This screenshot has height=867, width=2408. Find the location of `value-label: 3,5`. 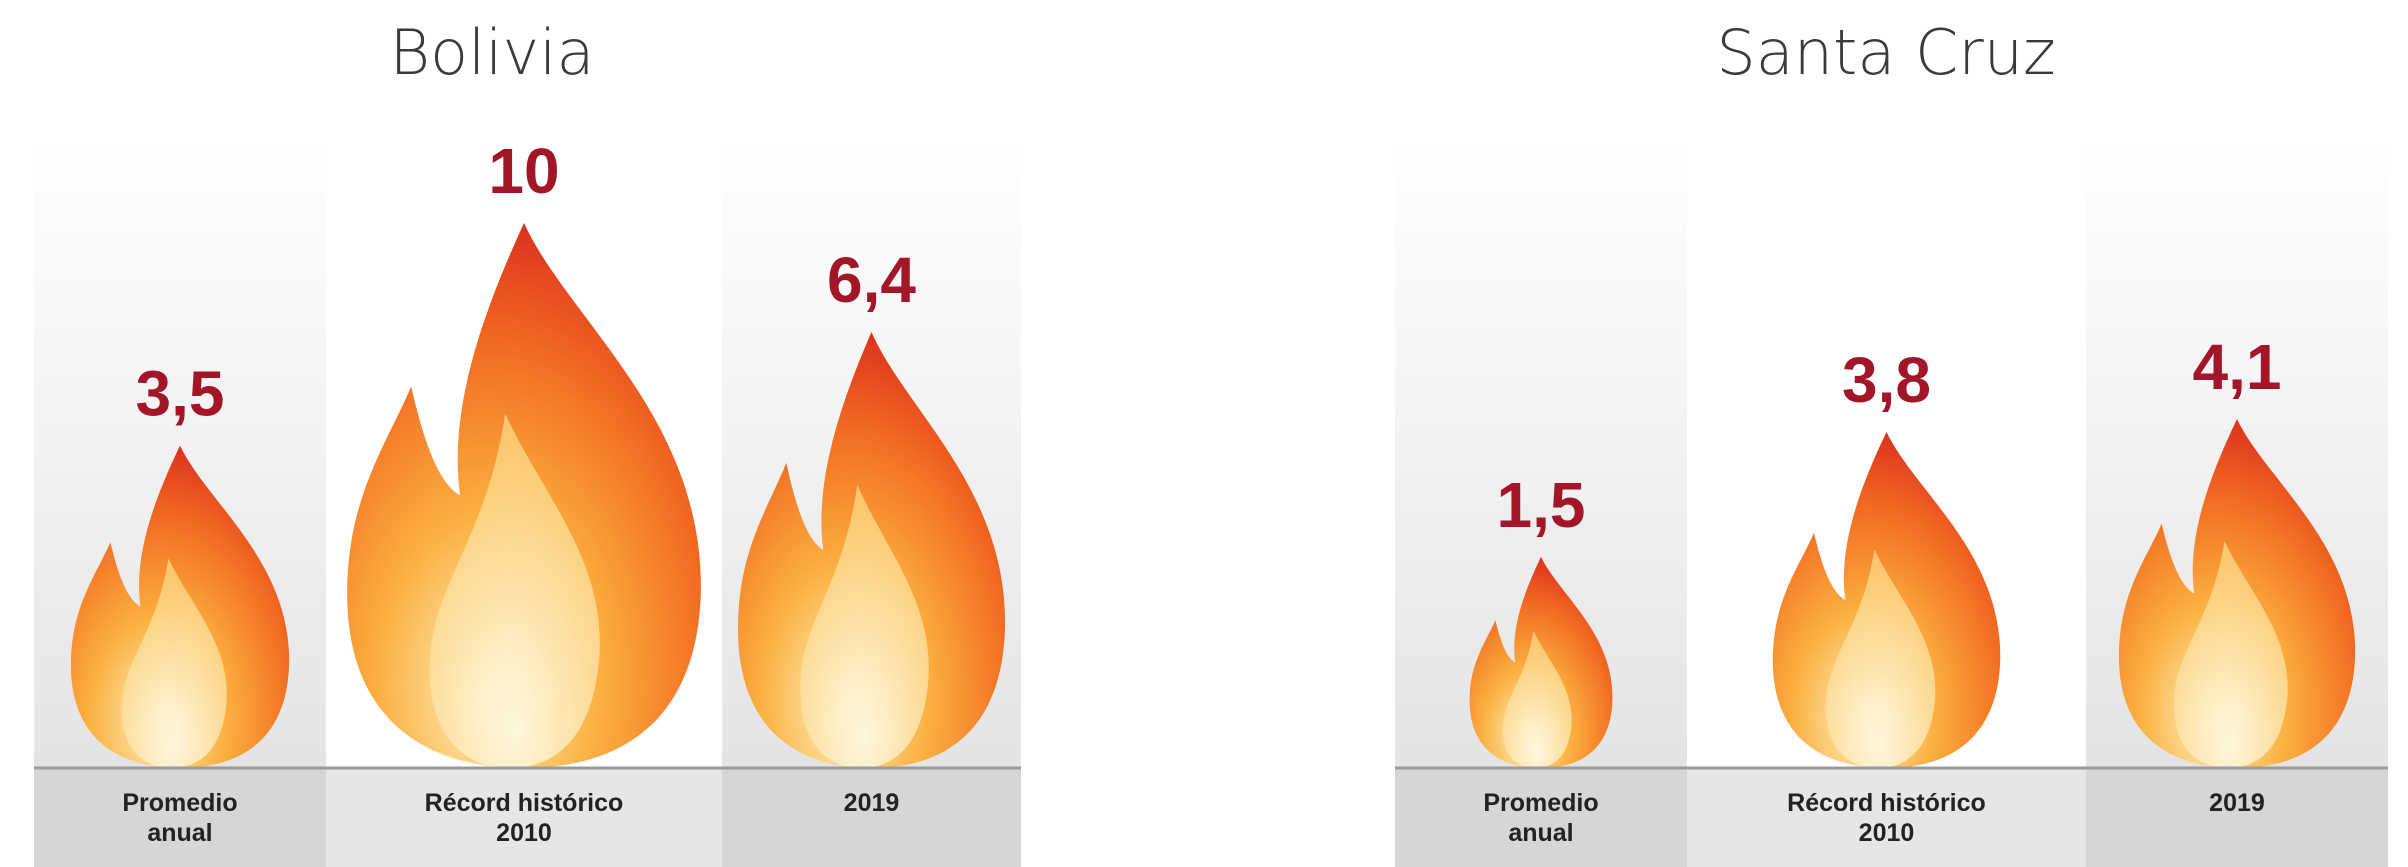

value-label: 3,5 is located at coordinates (180, 394).